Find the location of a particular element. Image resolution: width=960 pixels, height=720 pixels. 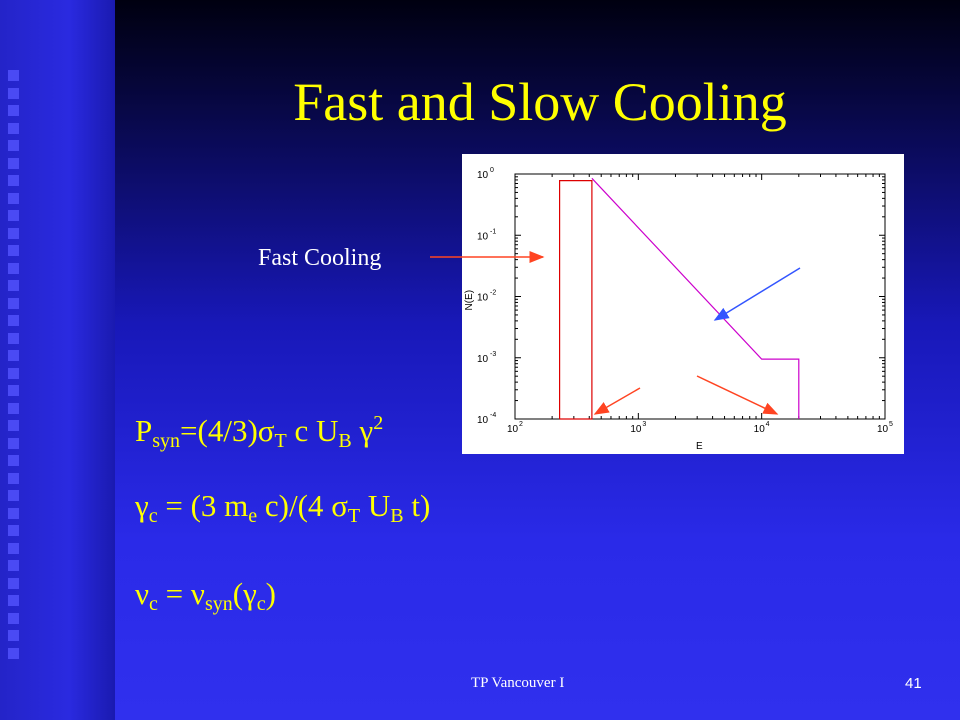

y-tick-exponent: -2 is located at coordinates (493, 293).